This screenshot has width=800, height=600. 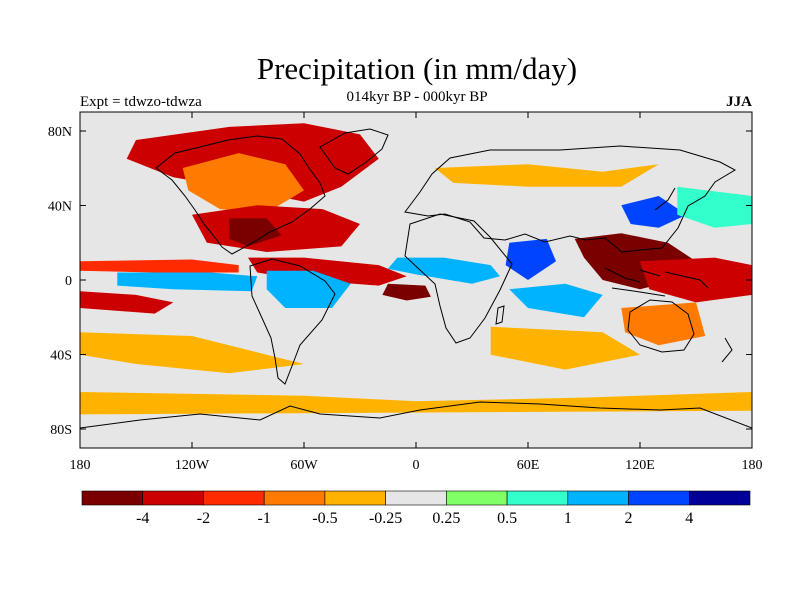 What do you see at coordinates (500, 315) in the screenshot?
I see `coastline-madagascar` at bounding box center [500, 315].